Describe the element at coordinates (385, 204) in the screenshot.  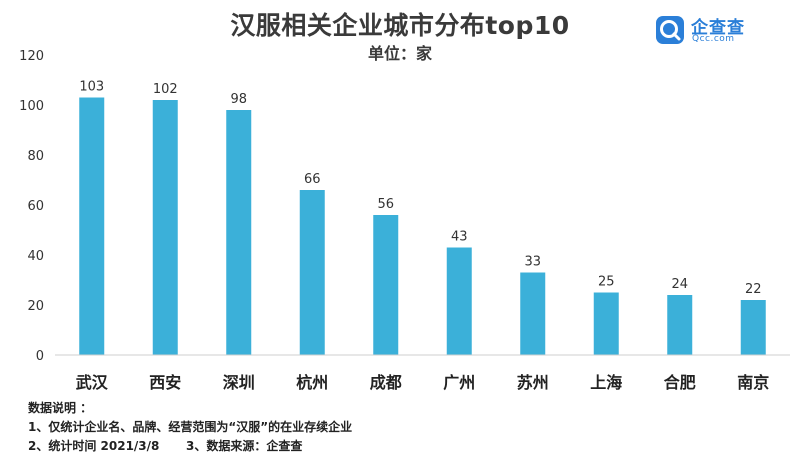
I see `data-label: 56` at that location.